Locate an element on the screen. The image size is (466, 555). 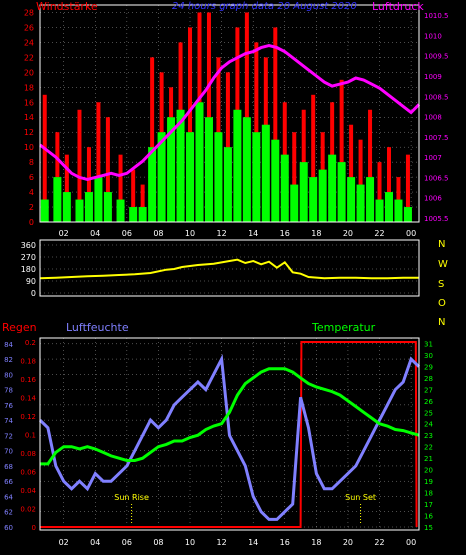
pressure-tick-label: 1005.5 is located at coordinates (436, 219).